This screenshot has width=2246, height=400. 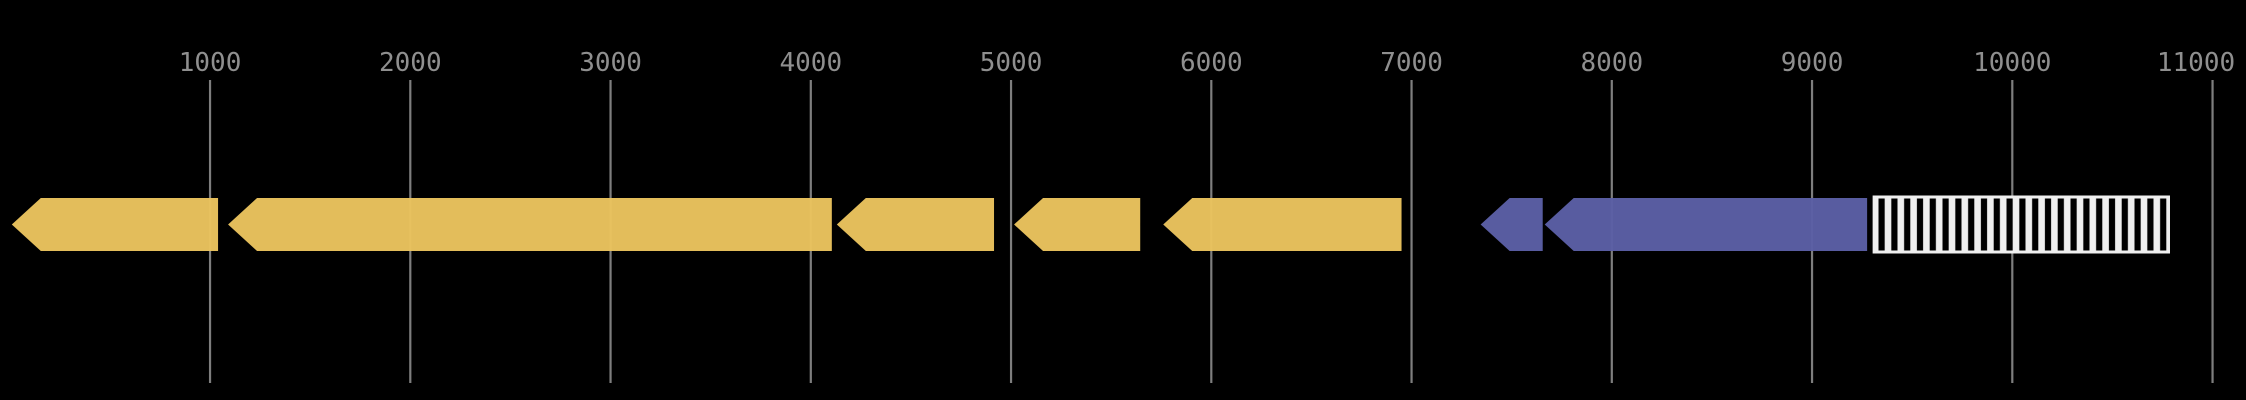 What do you see at coordinates (610, 63) in the screenshot?
I see `axis-tick-label: 3000` at bounding box center [610, 63].